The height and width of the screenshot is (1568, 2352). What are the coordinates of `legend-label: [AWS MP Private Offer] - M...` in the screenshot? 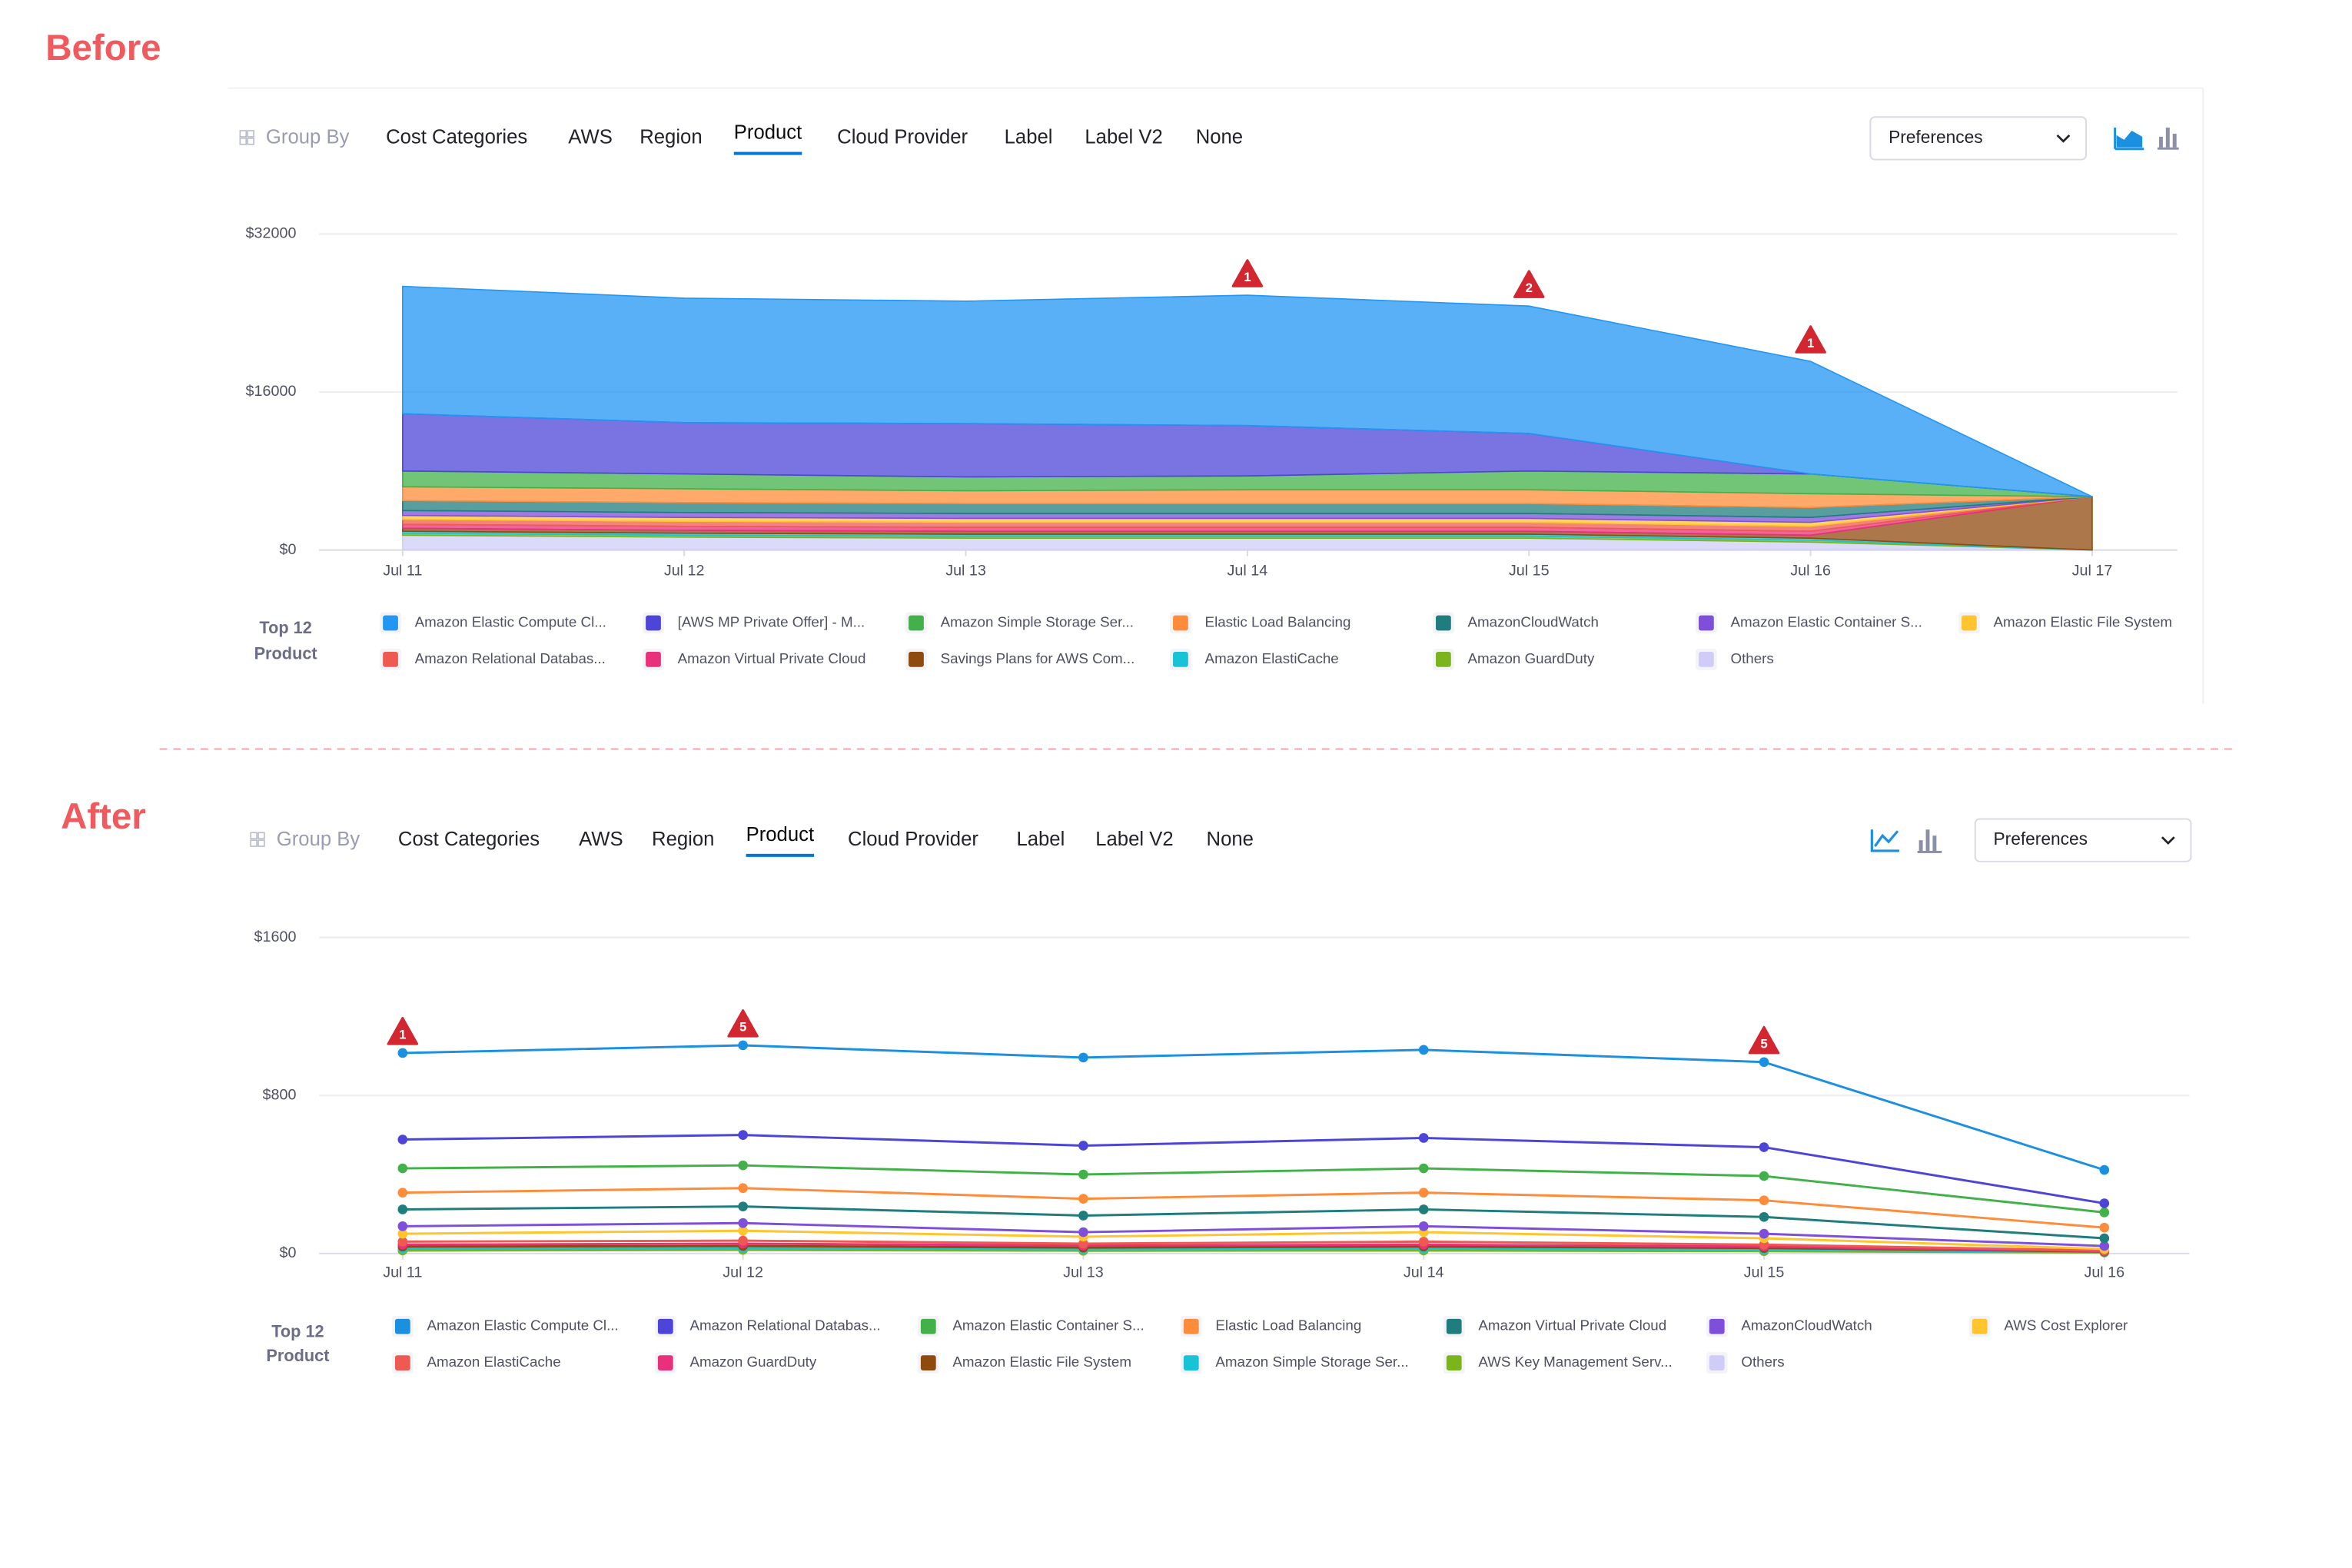 It's located at (771, 621).